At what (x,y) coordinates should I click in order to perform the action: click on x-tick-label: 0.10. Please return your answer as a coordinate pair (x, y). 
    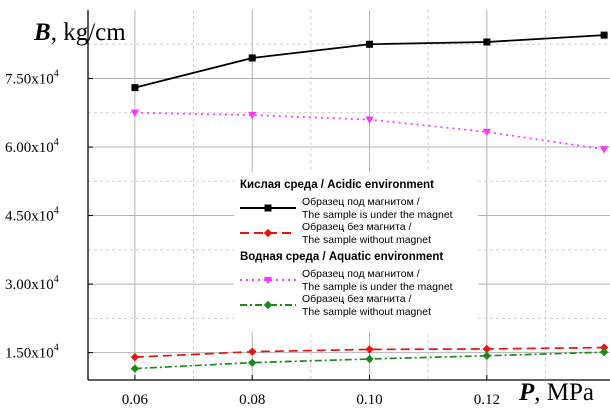
    Looking at the image, I should click on (369, 400).